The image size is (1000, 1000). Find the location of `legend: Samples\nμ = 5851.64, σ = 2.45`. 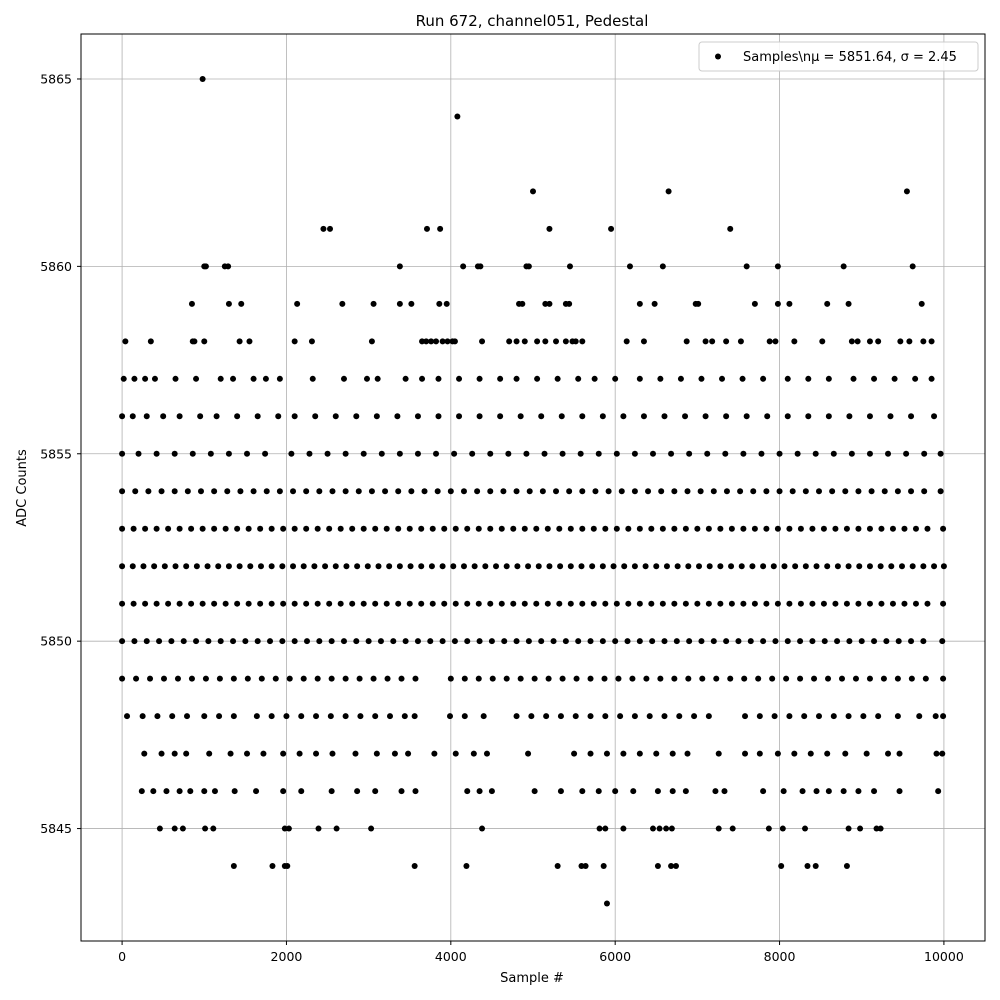

legend: Samples\nμ = 5851.64, σ = 2.45 is located at coordinates (838, 56).